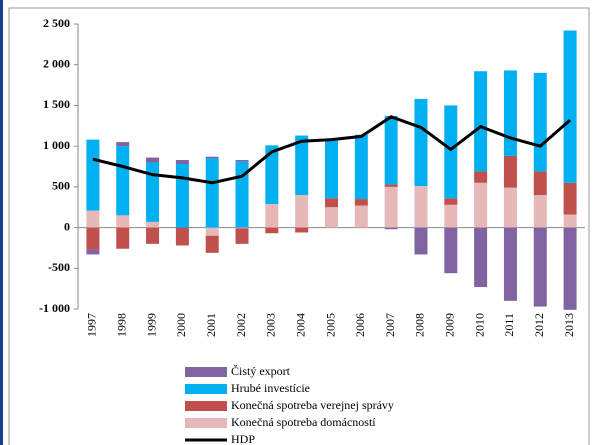  Describe the element at coordinates (211, 325) in the screenshot. I see `x-tick-label: 2001` at that location.